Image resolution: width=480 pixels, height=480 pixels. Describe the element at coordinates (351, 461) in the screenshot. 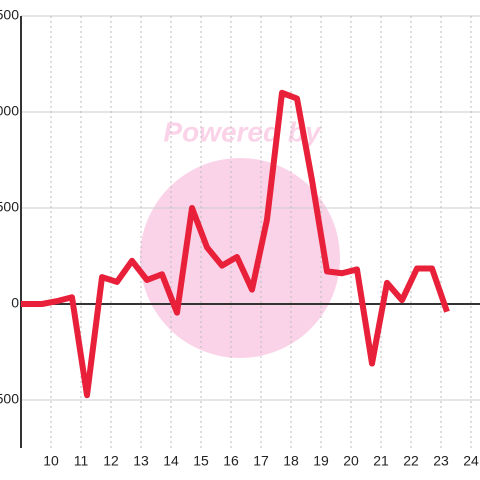

I see `x-tick-label: 20` at that location.